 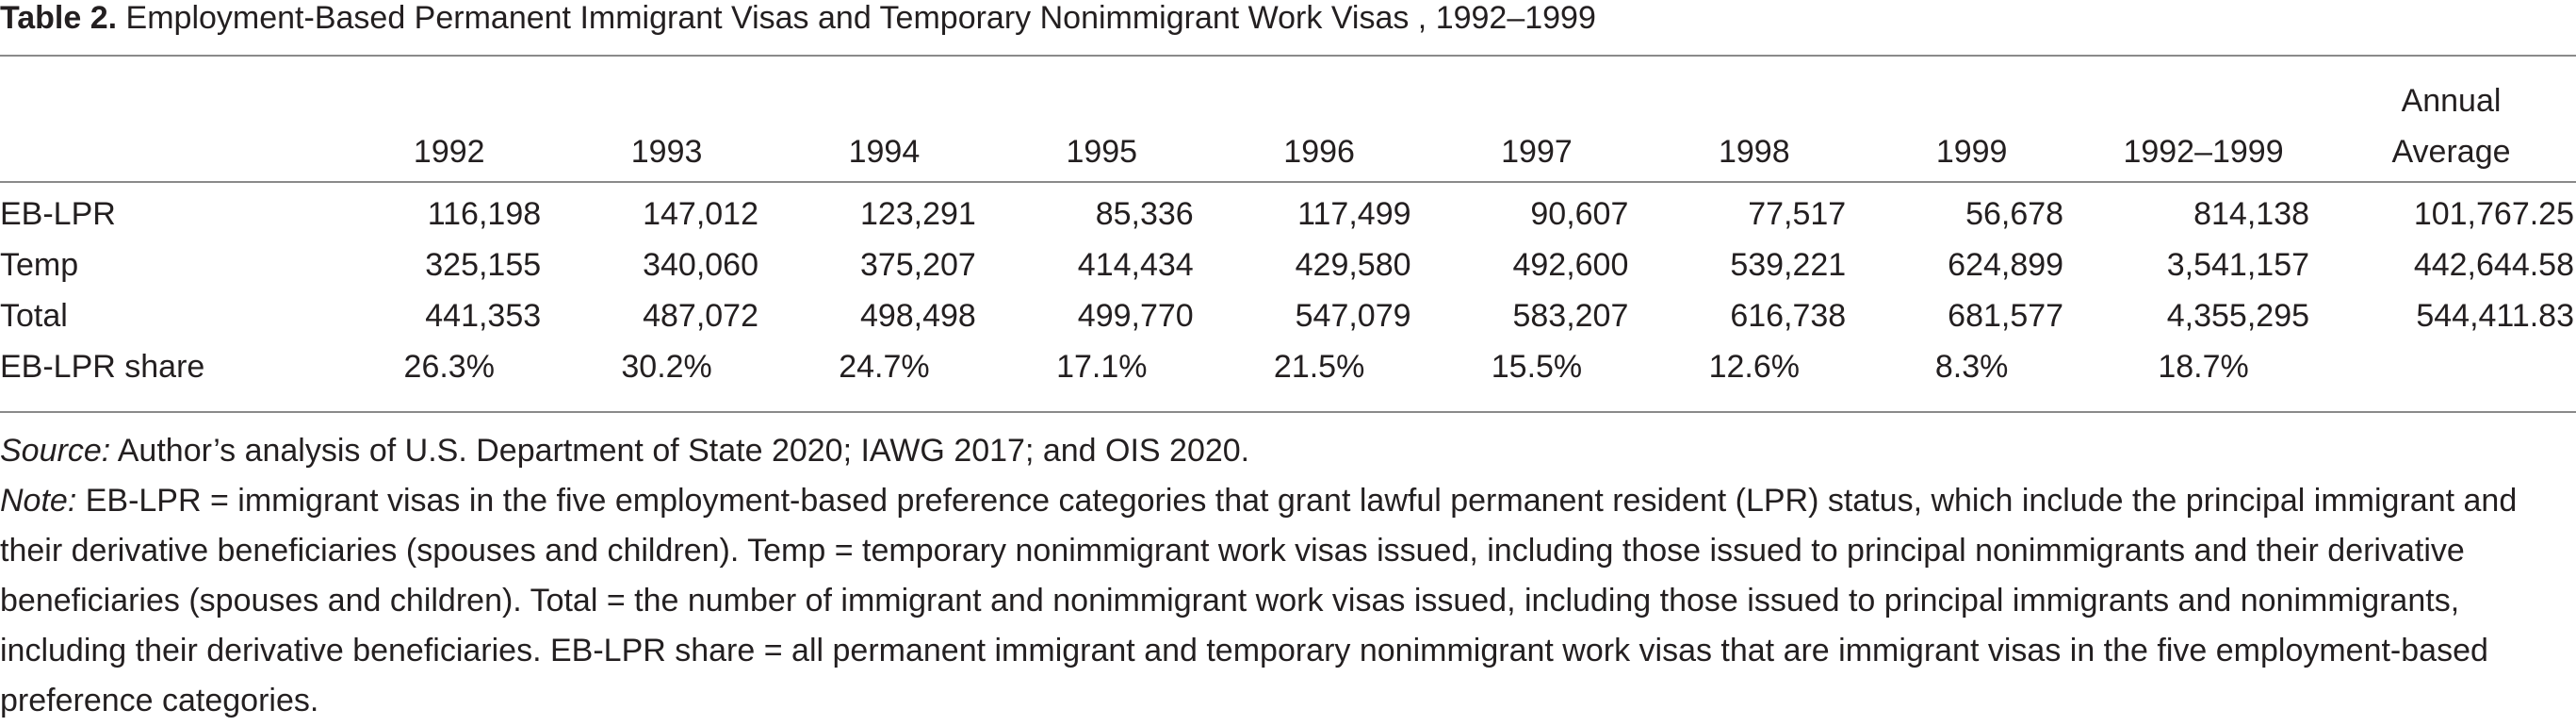 I want to click on table-cell: 101,767.25, so click(x=2493, y=214).